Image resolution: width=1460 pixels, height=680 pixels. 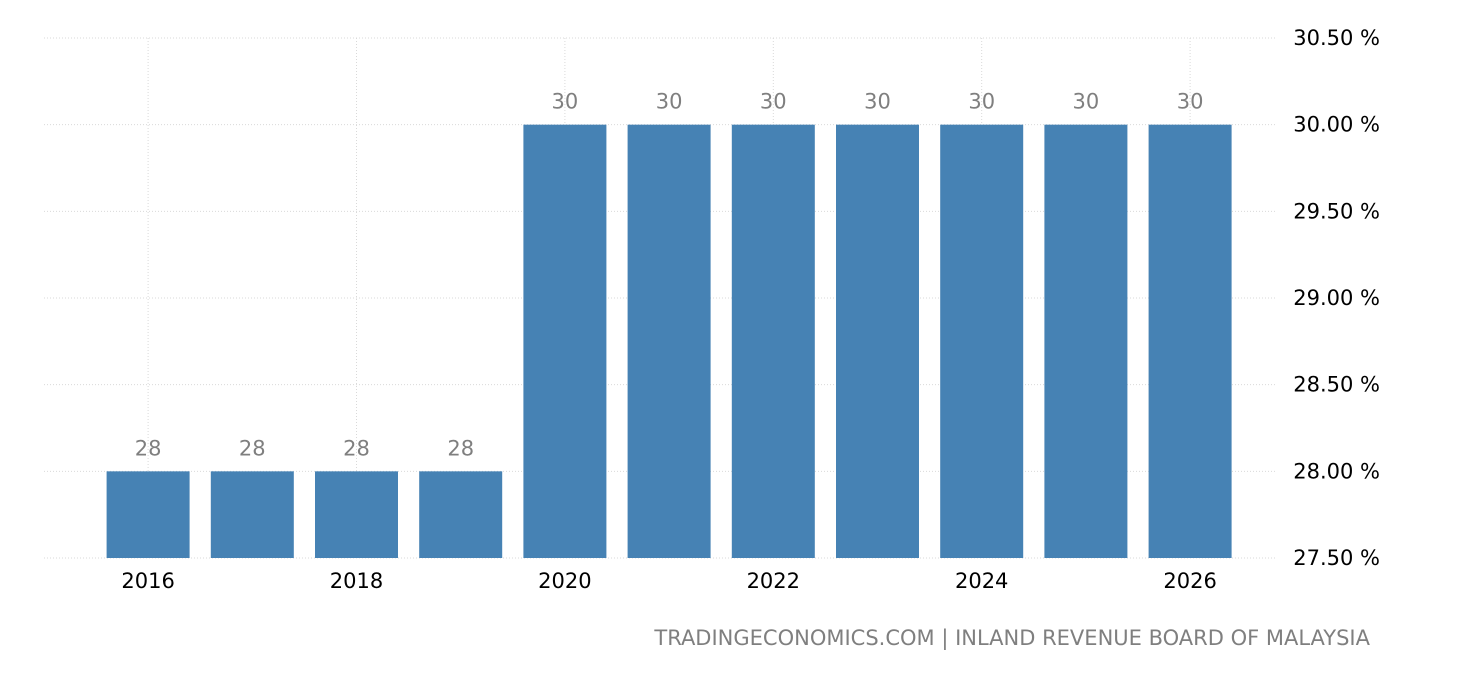 What do you see at coordinates (669, 341) in the screenshot?
I see `bar-2021` at bounding box center [669, 341].